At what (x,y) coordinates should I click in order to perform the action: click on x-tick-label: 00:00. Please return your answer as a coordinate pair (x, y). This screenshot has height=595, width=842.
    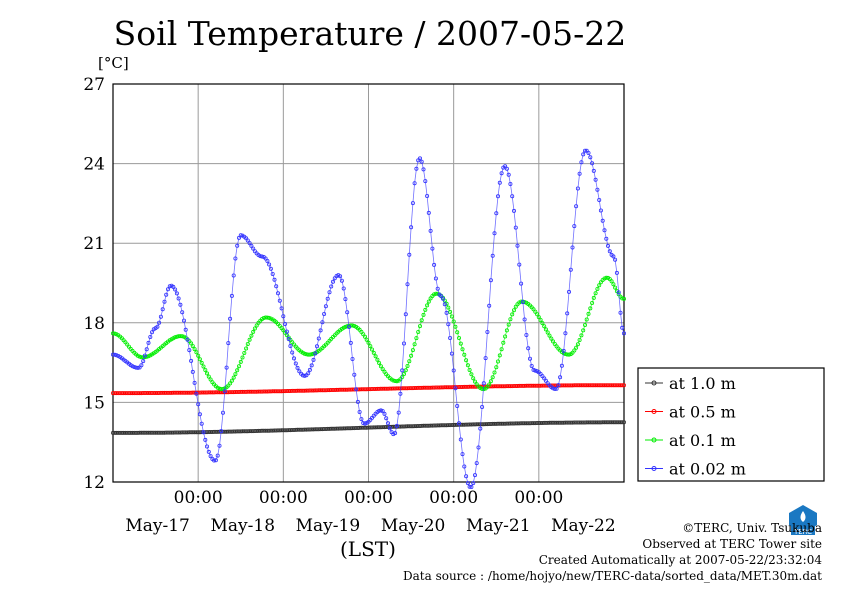
    Looking at the image, I should click on (538, 498).